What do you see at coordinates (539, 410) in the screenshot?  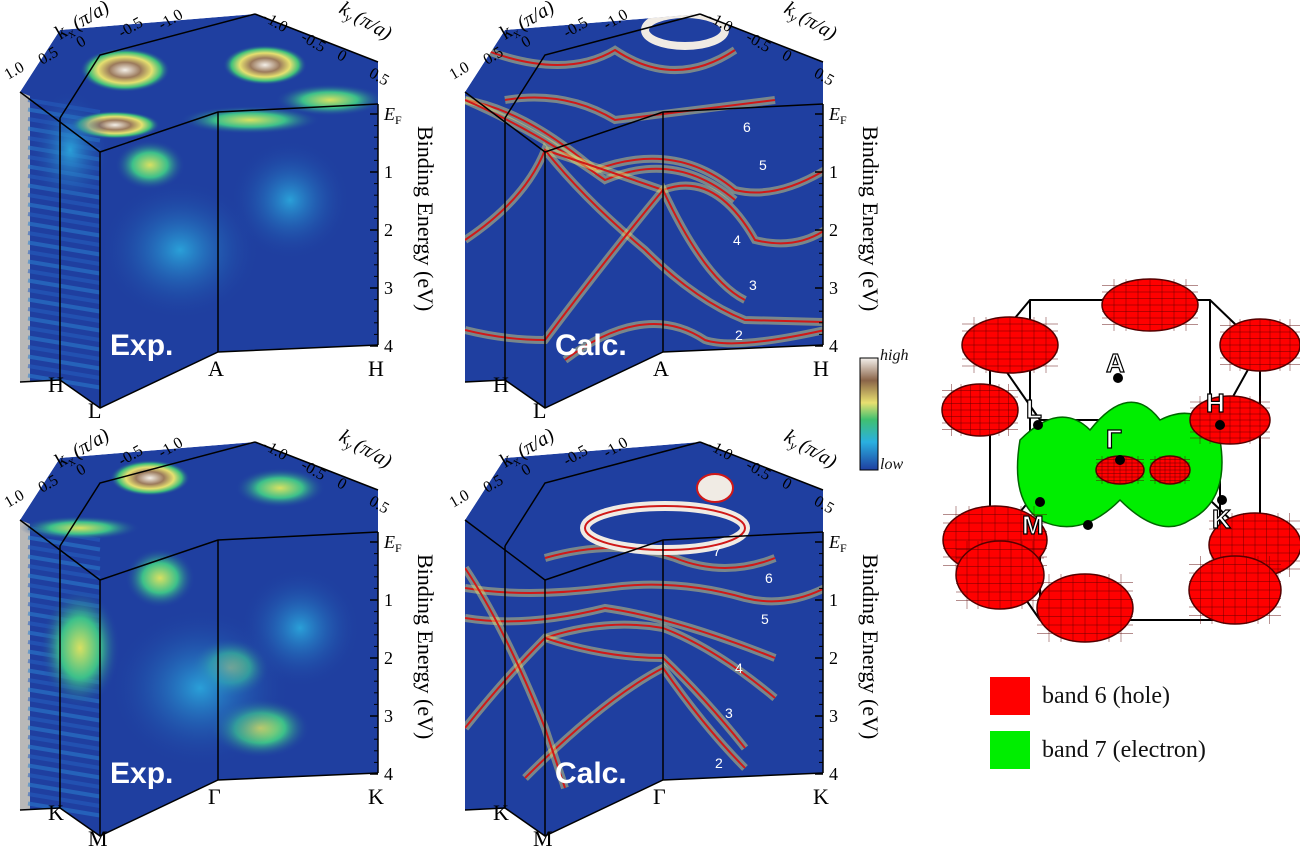 I see `symmetry-point-1: L` at bounding box center [539, 410].